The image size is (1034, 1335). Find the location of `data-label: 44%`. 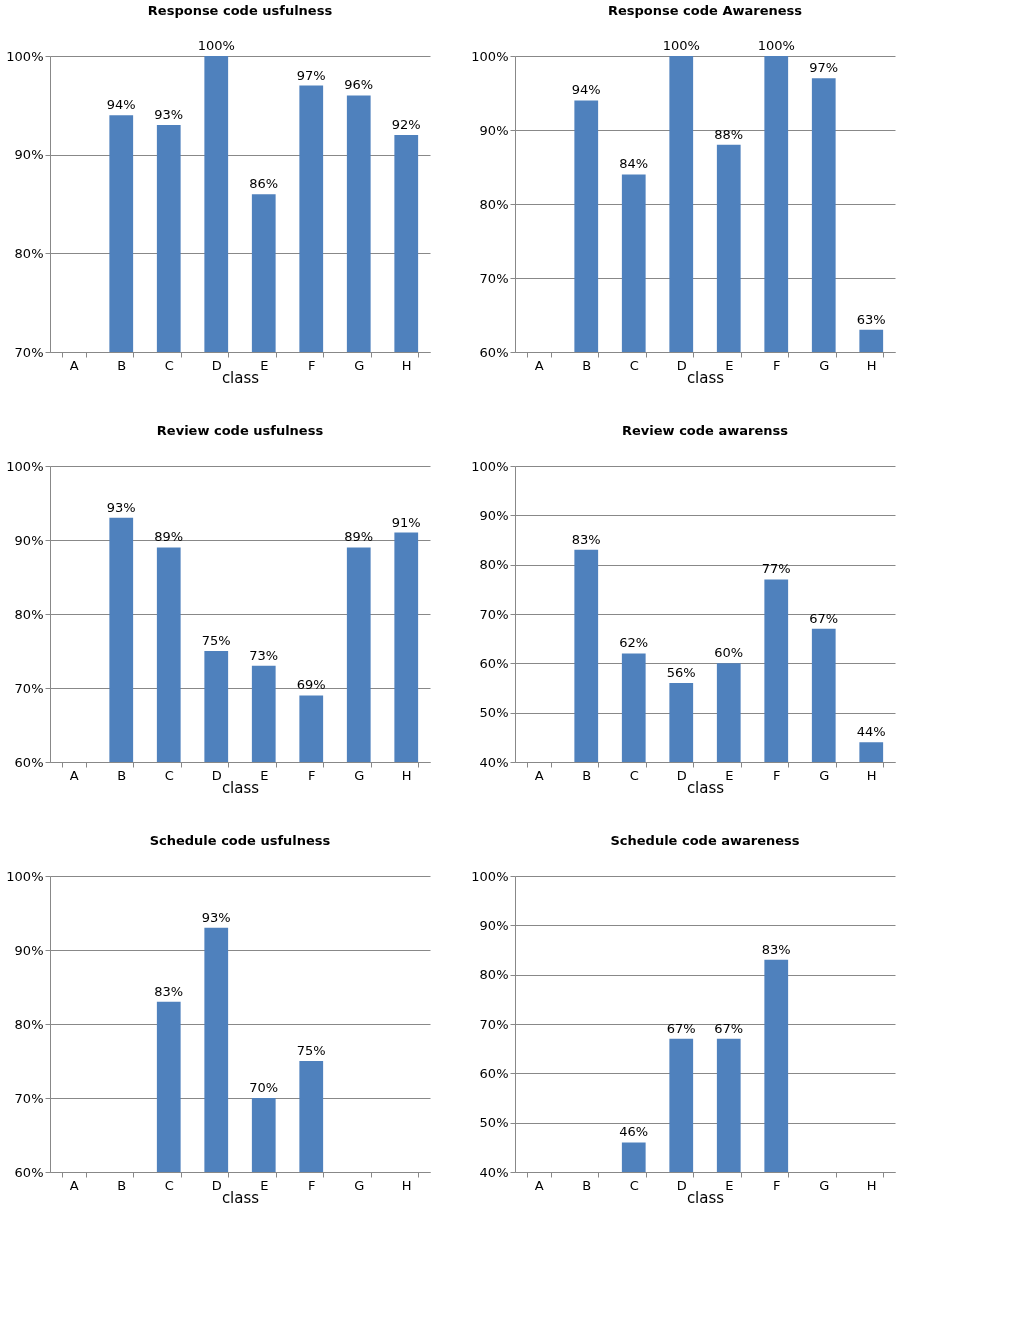

data-label: 44% is located at coordinates (871, 732).